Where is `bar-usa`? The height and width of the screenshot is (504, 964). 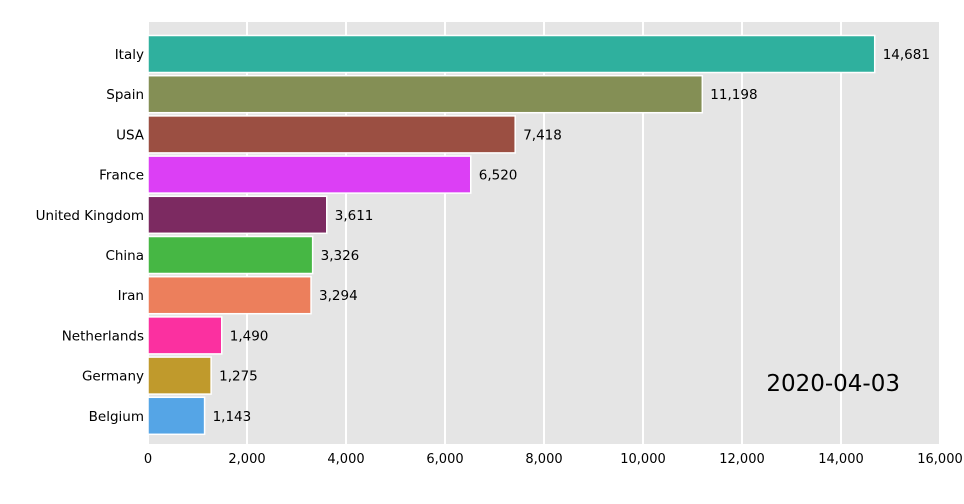 bar-usa is located at coordinates (331, 134).